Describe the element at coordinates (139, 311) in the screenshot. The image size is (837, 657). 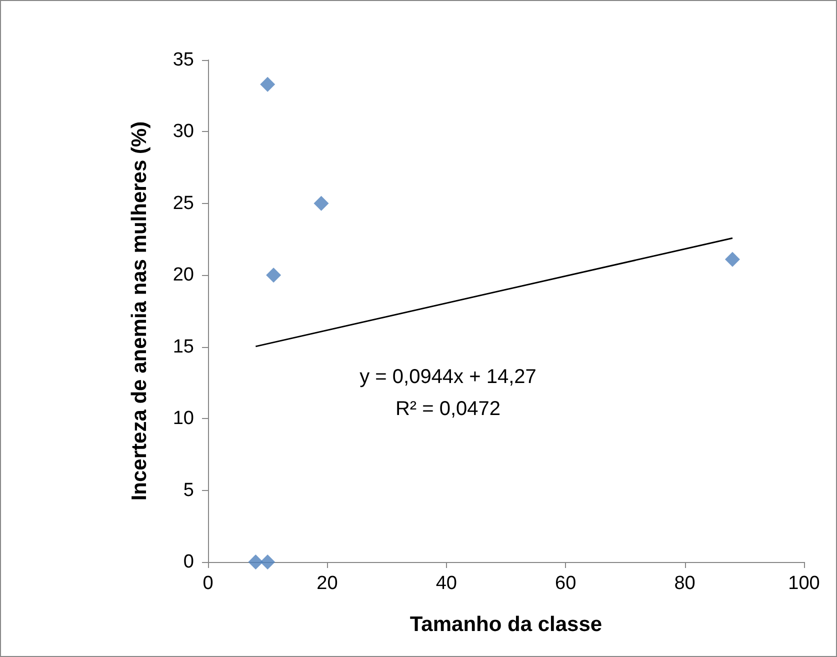
I see `y-axis-title: Incerteza de anemia nas mulheres (%)` at that location.